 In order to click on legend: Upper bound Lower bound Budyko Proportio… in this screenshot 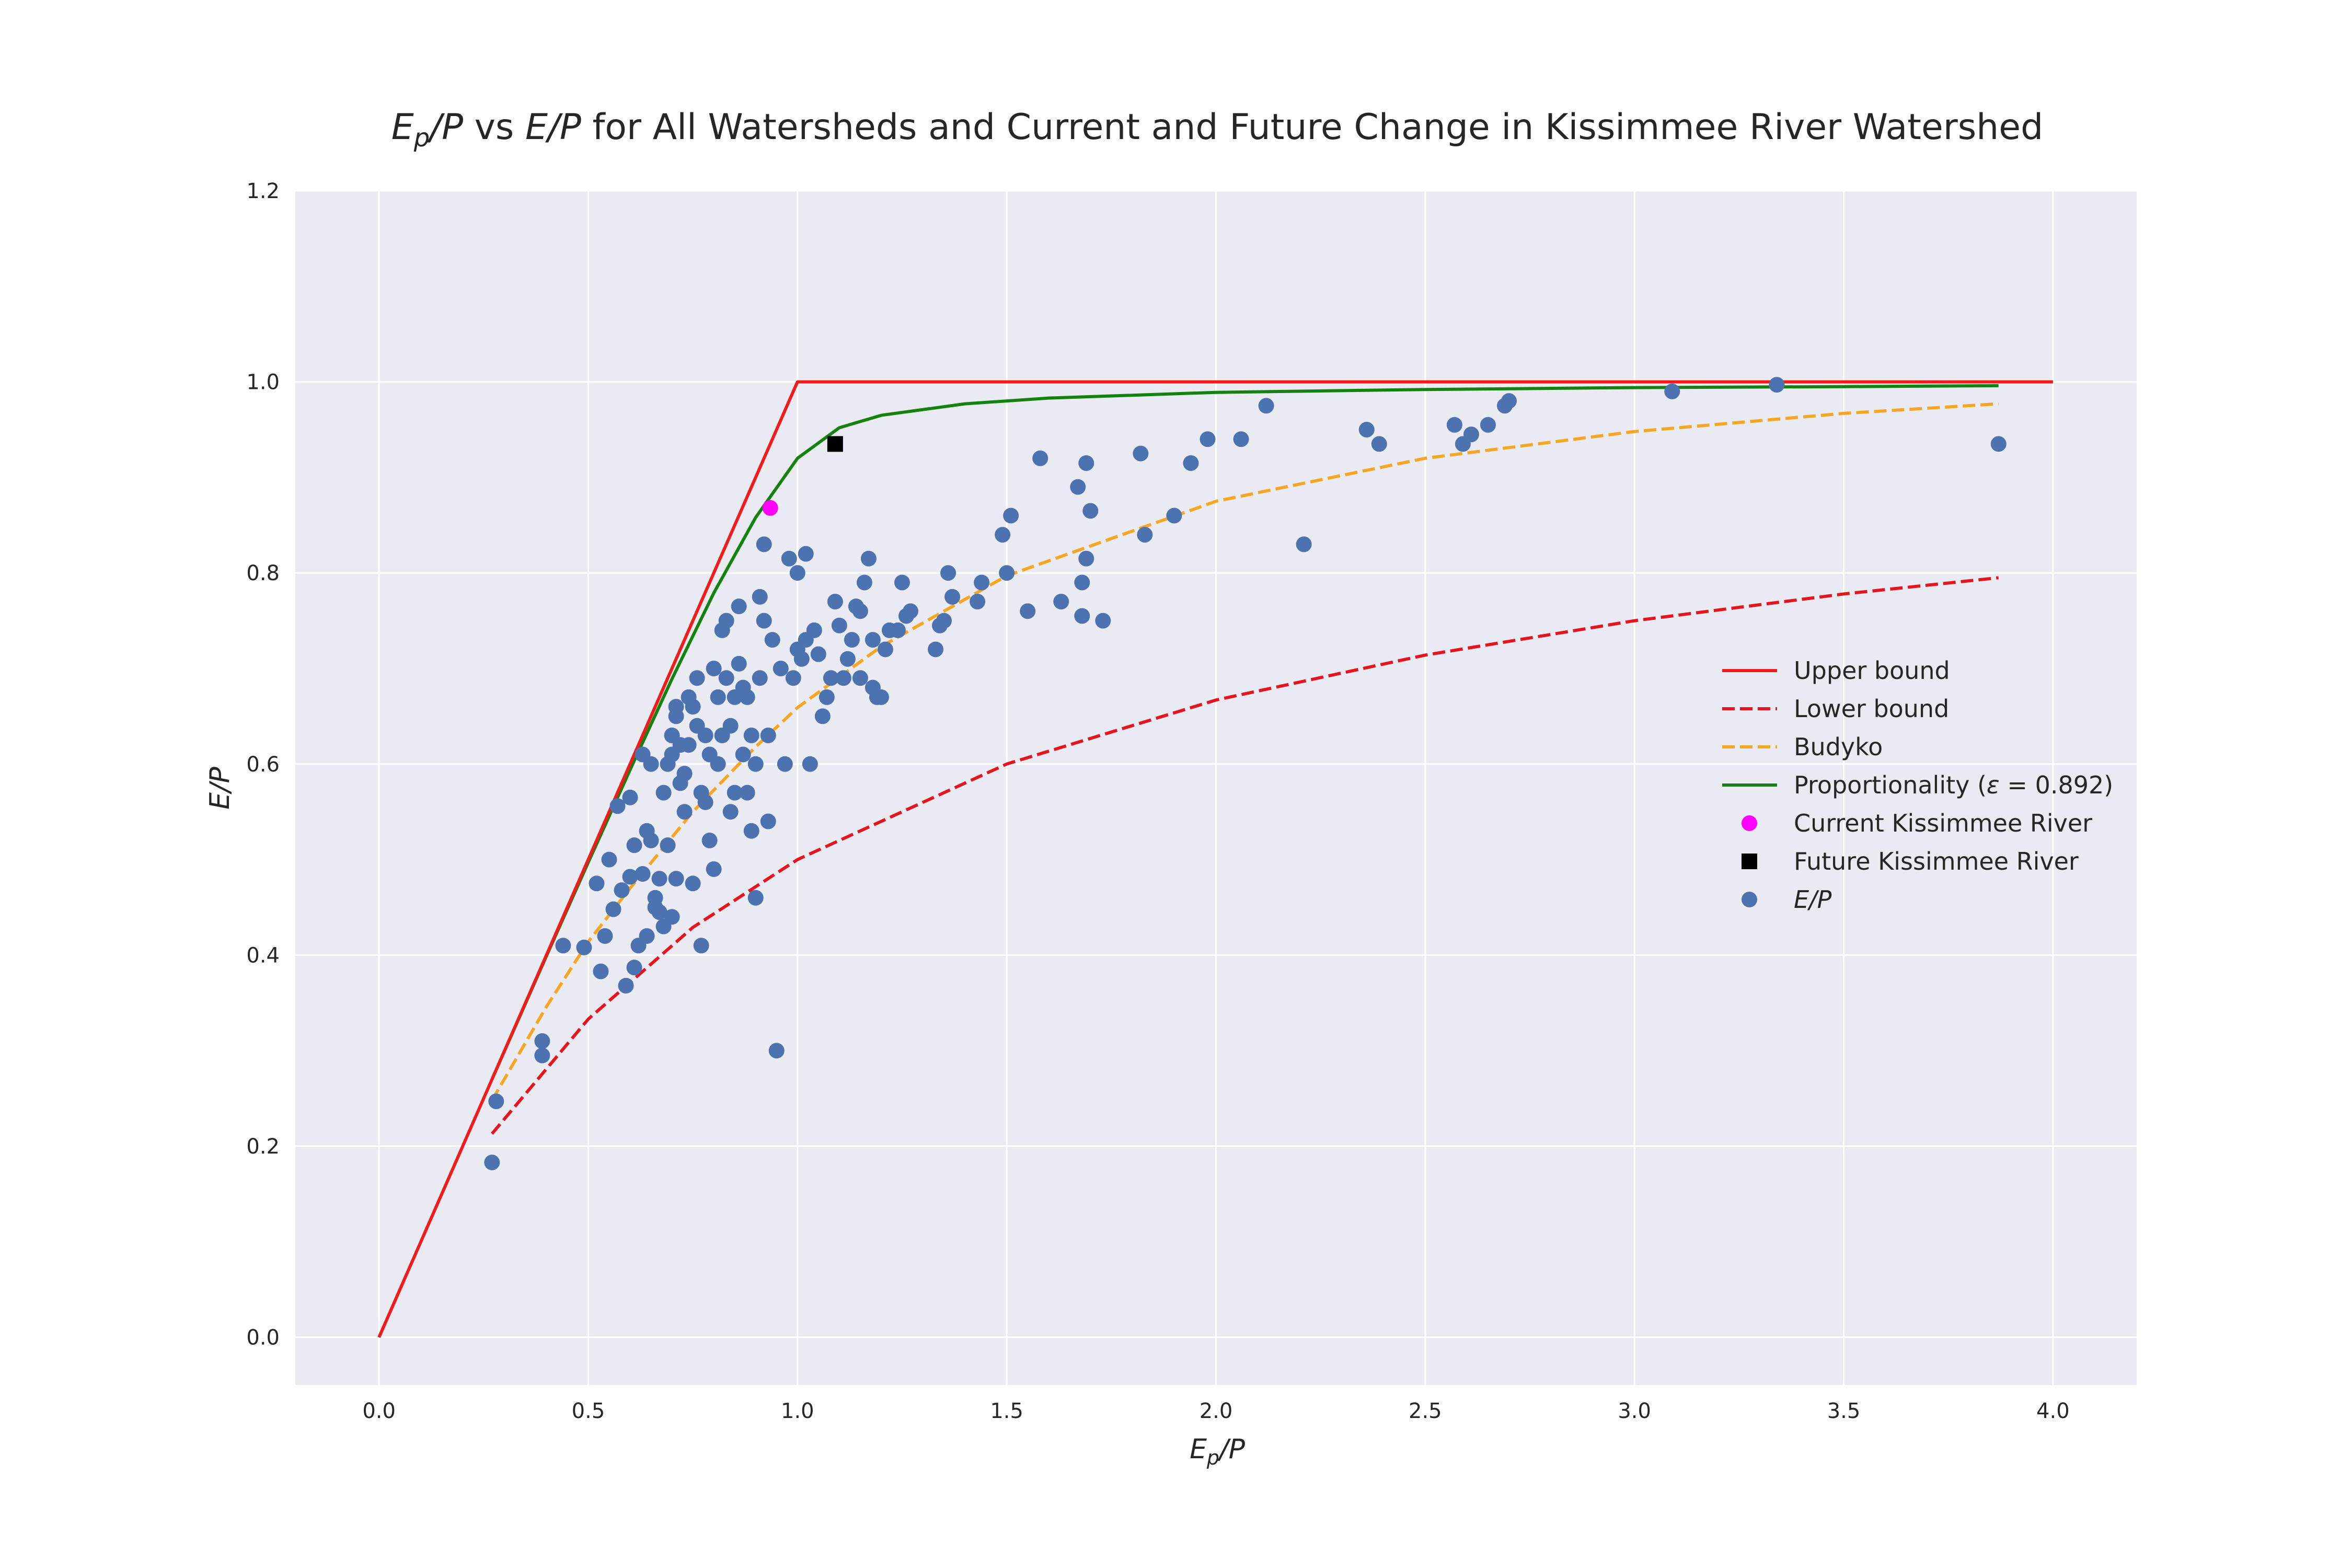, I will do `click(1917, 785)`.